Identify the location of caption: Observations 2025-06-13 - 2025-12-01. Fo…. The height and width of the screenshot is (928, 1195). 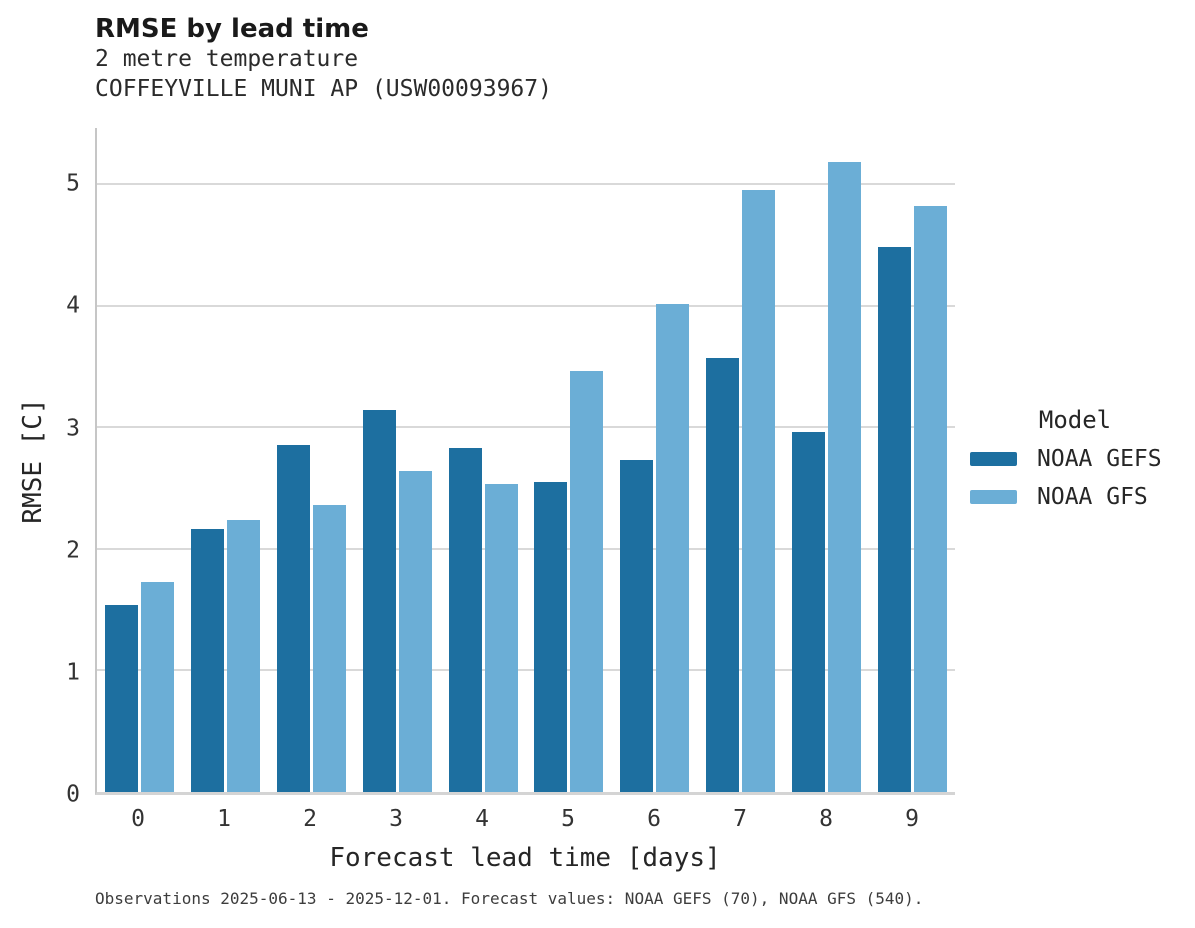
(509, 898).